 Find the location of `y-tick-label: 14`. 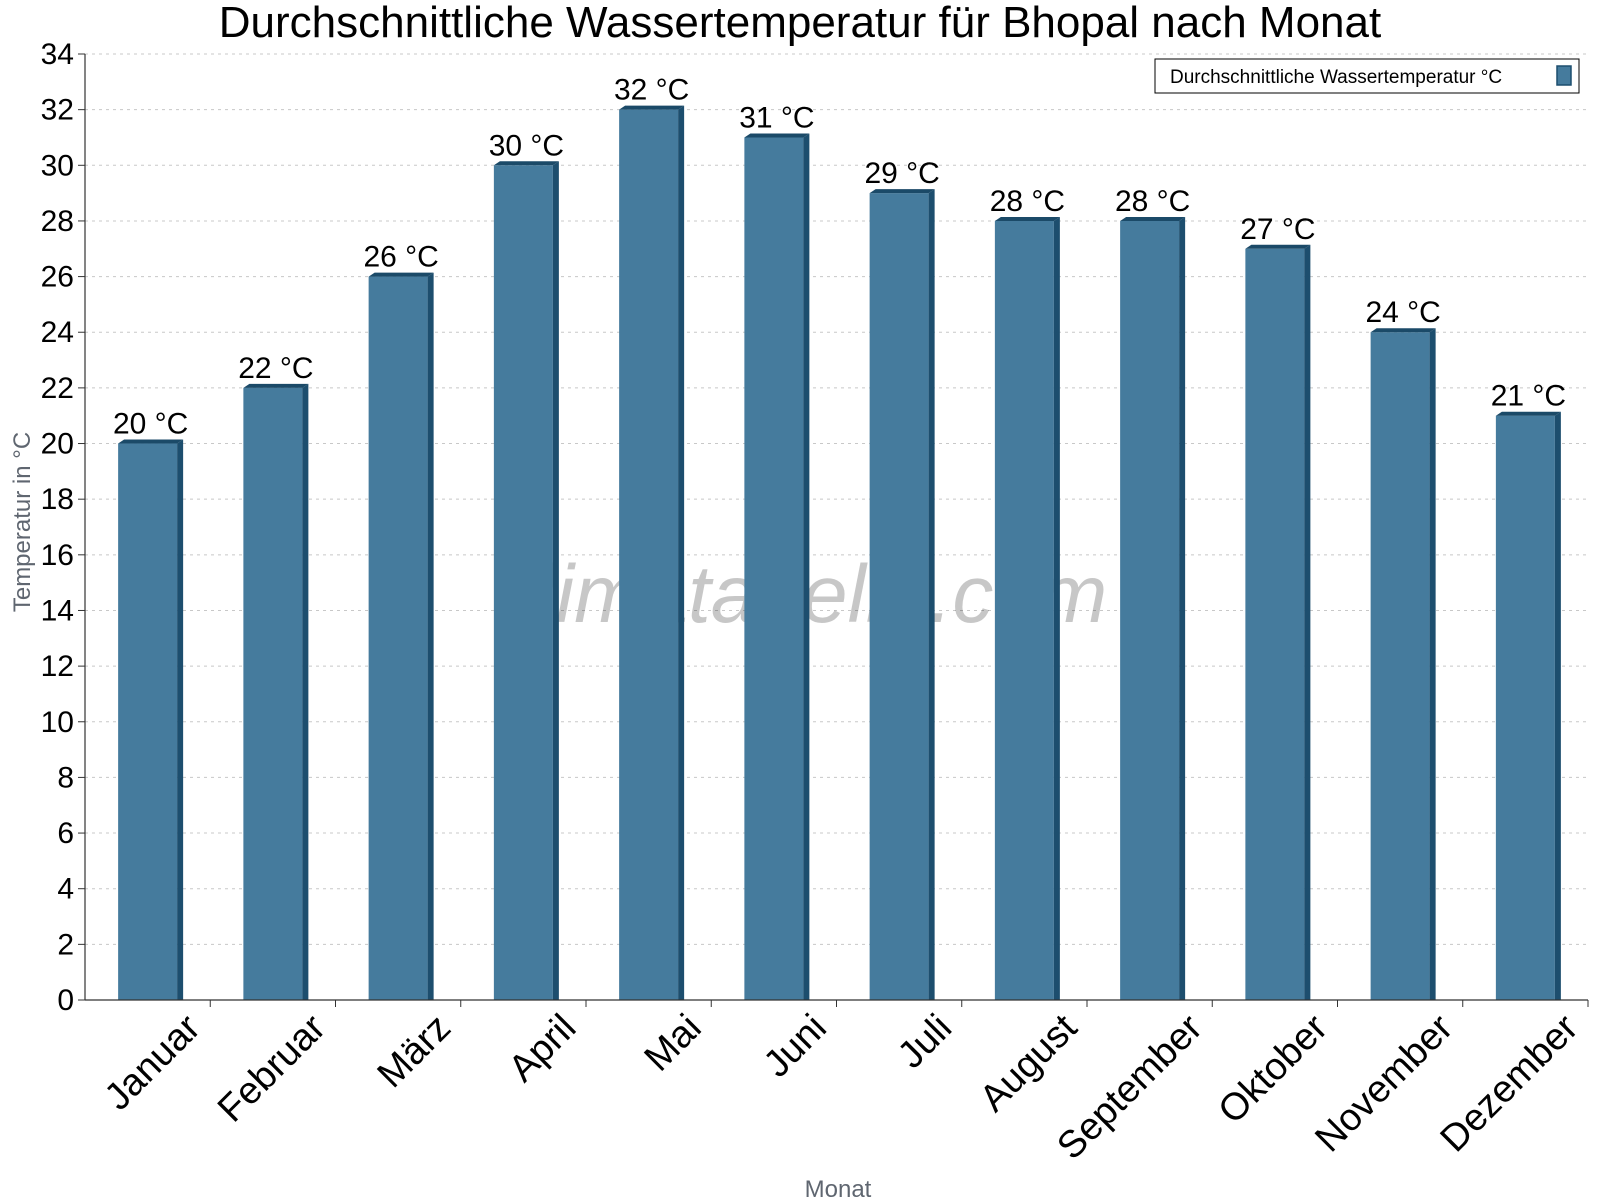

y-tick-label: 14 is located at coordinates (57, 610).